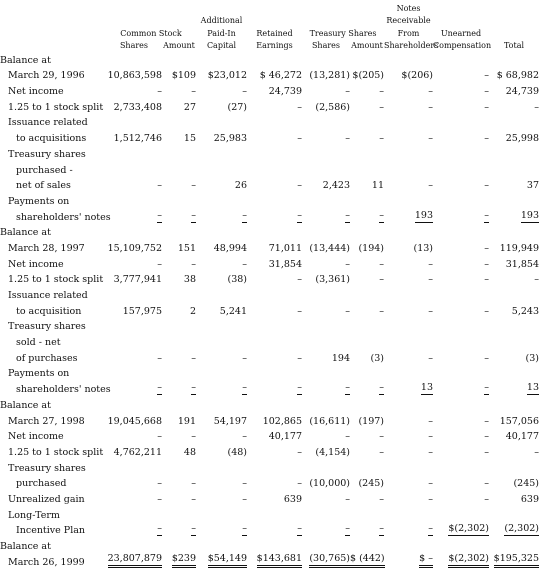 The width and height of the screenshot is (539, 569). What do you see at coordinates (221, 73) in the screenshot?
I see `value-cell: $23,012` at bounding box center [221, 73].